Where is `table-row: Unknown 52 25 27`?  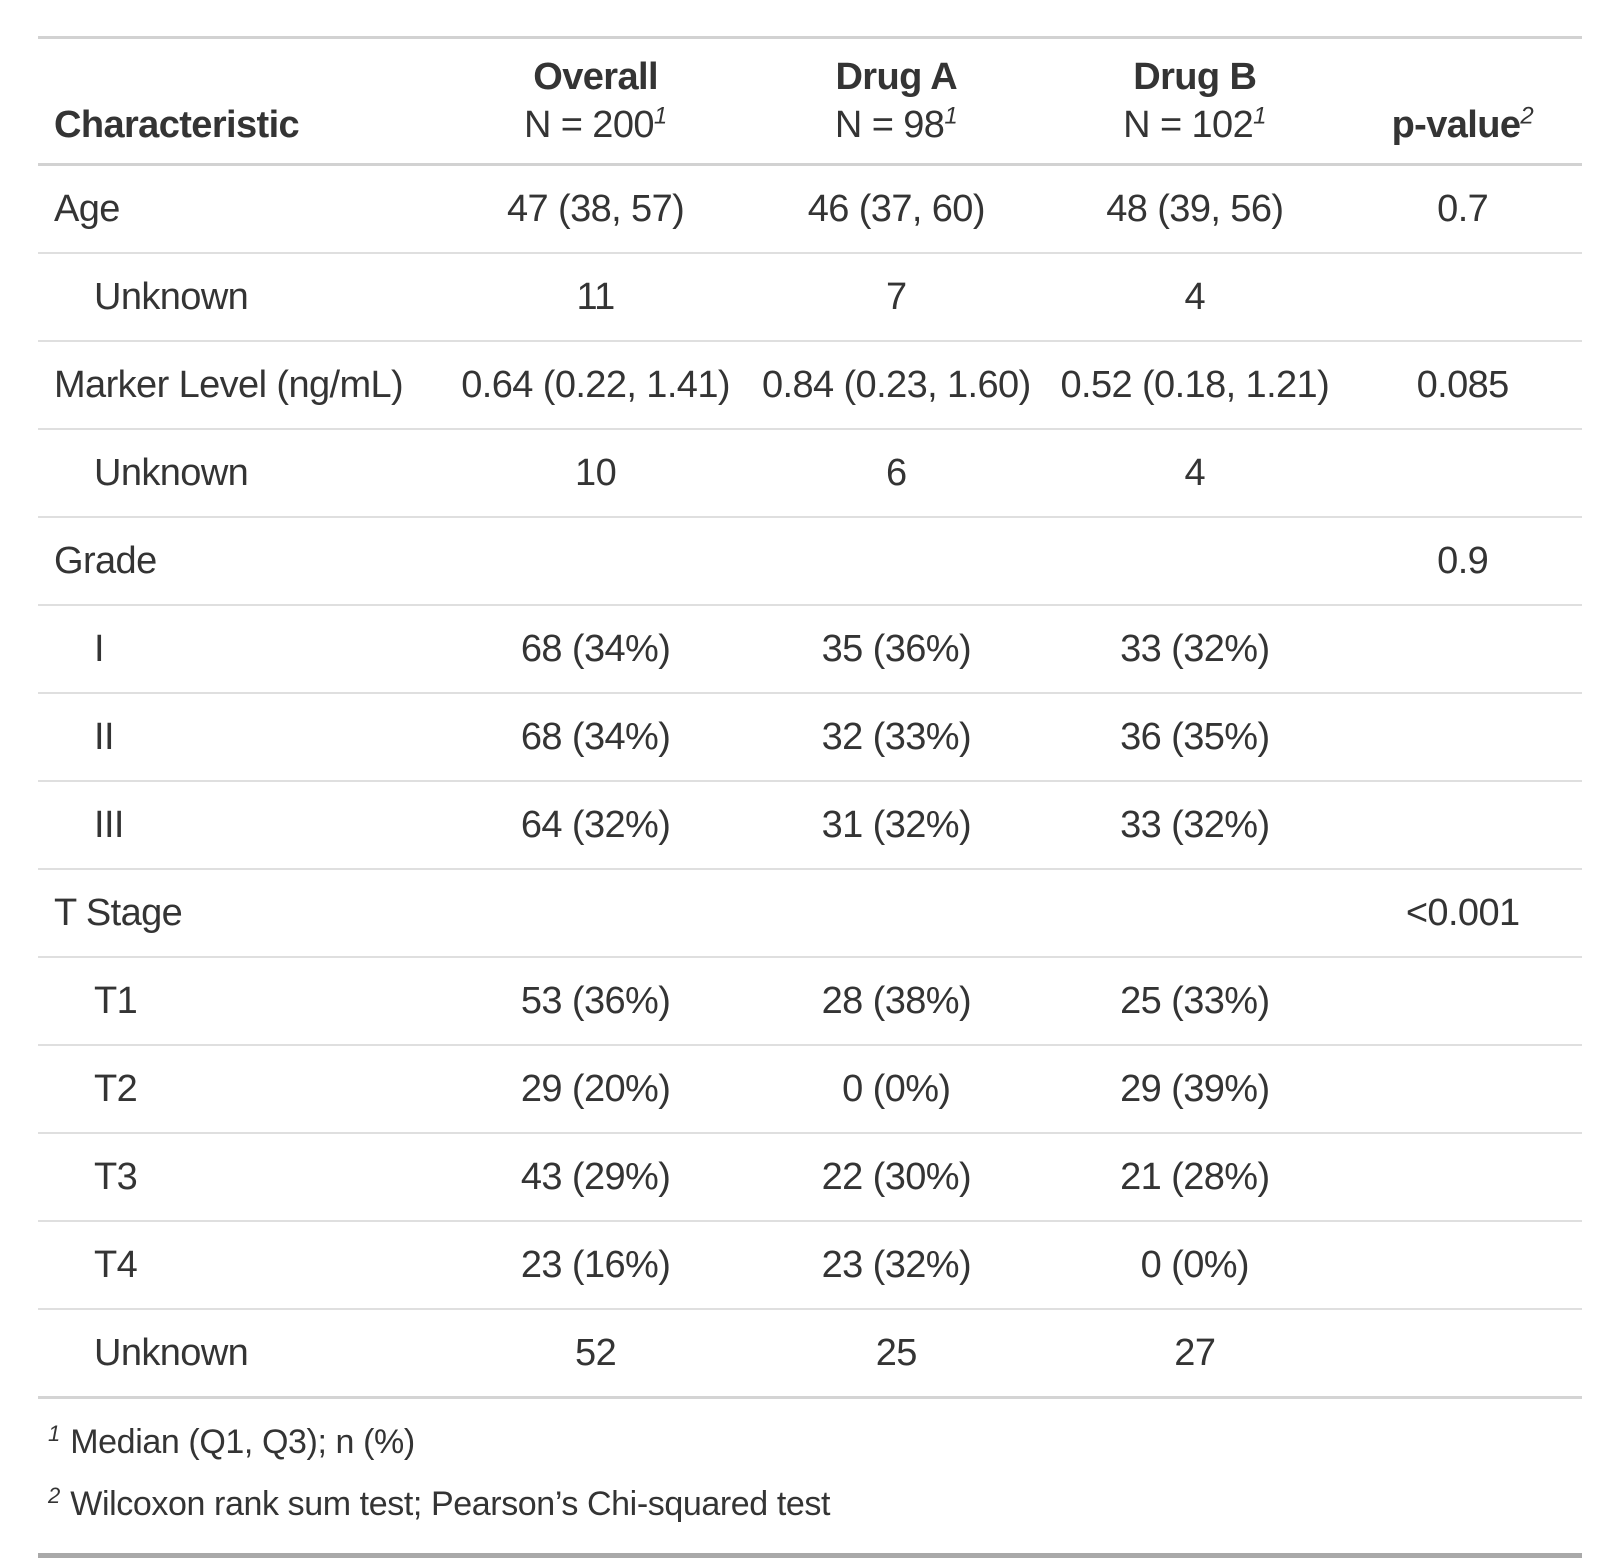 table-row: Unknown 52 25 27 is located at coordinates (810, 1352).